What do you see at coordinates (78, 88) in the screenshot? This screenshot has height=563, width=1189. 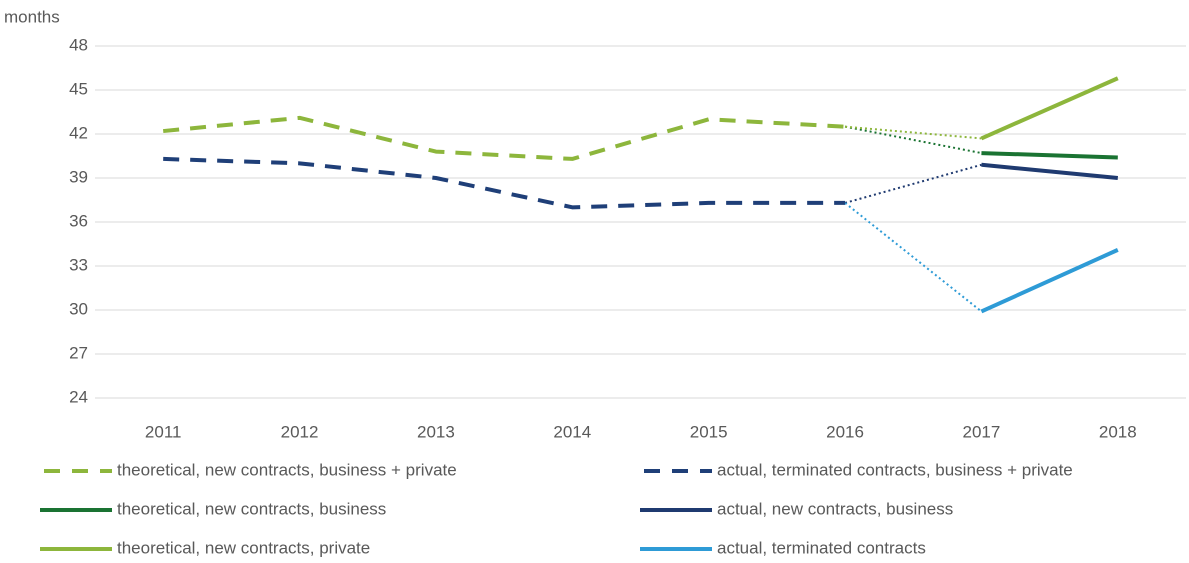 I see `y-tick-label: 45` at bounding box center [78, 88].